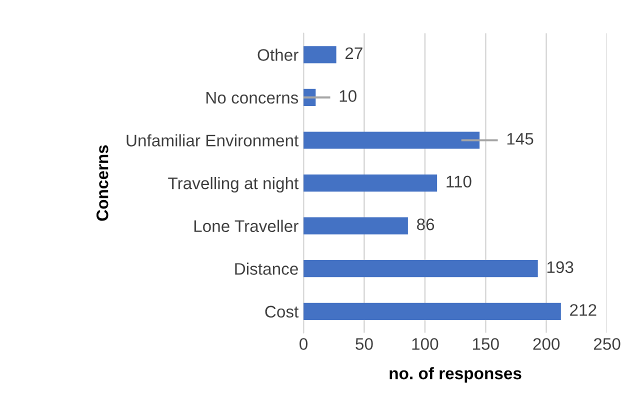  Describe the element at coordinates (266, 268) in the screenshot. I see `y-tick-label: Distance` at that location.